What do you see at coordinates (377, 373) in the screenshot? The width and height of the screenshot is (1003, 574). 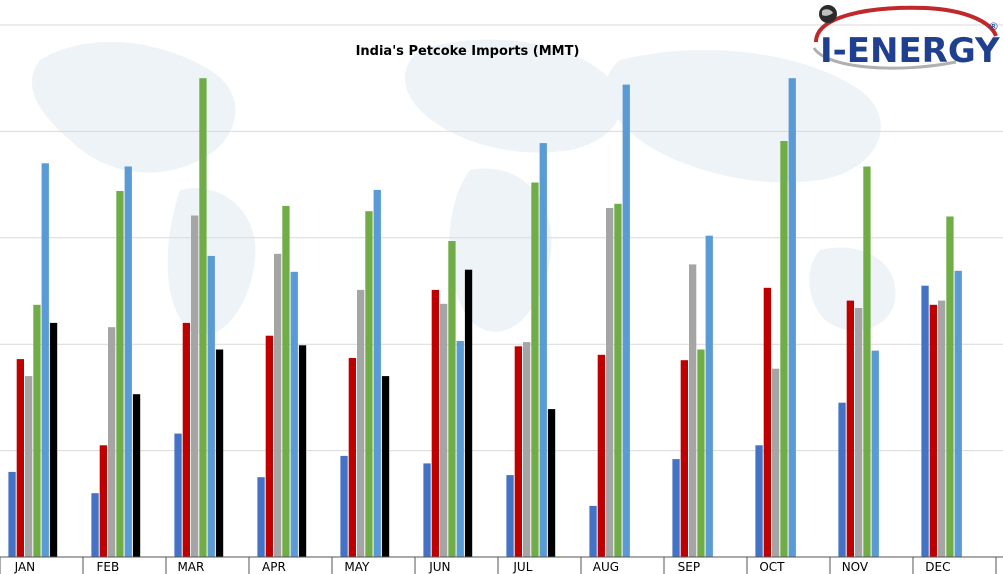 I see `bar-may-s5` at bounding box center [377, 373].